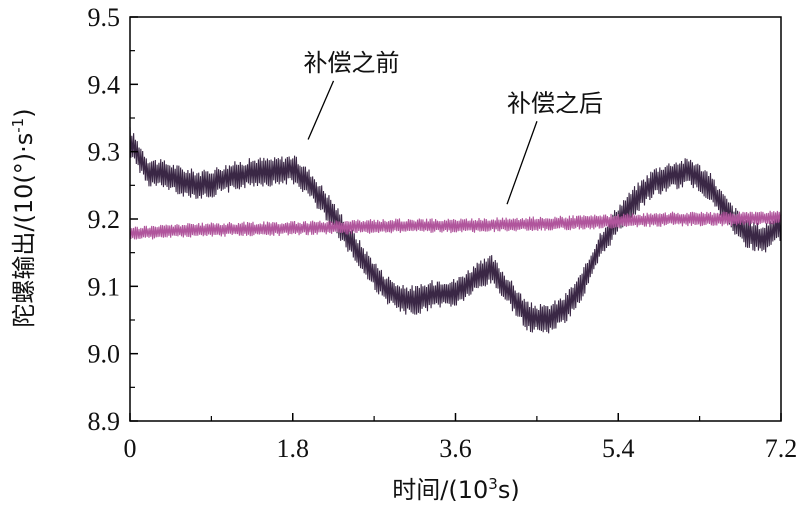  I want to click on x-tick-label: 3.6, so click(455, 448).